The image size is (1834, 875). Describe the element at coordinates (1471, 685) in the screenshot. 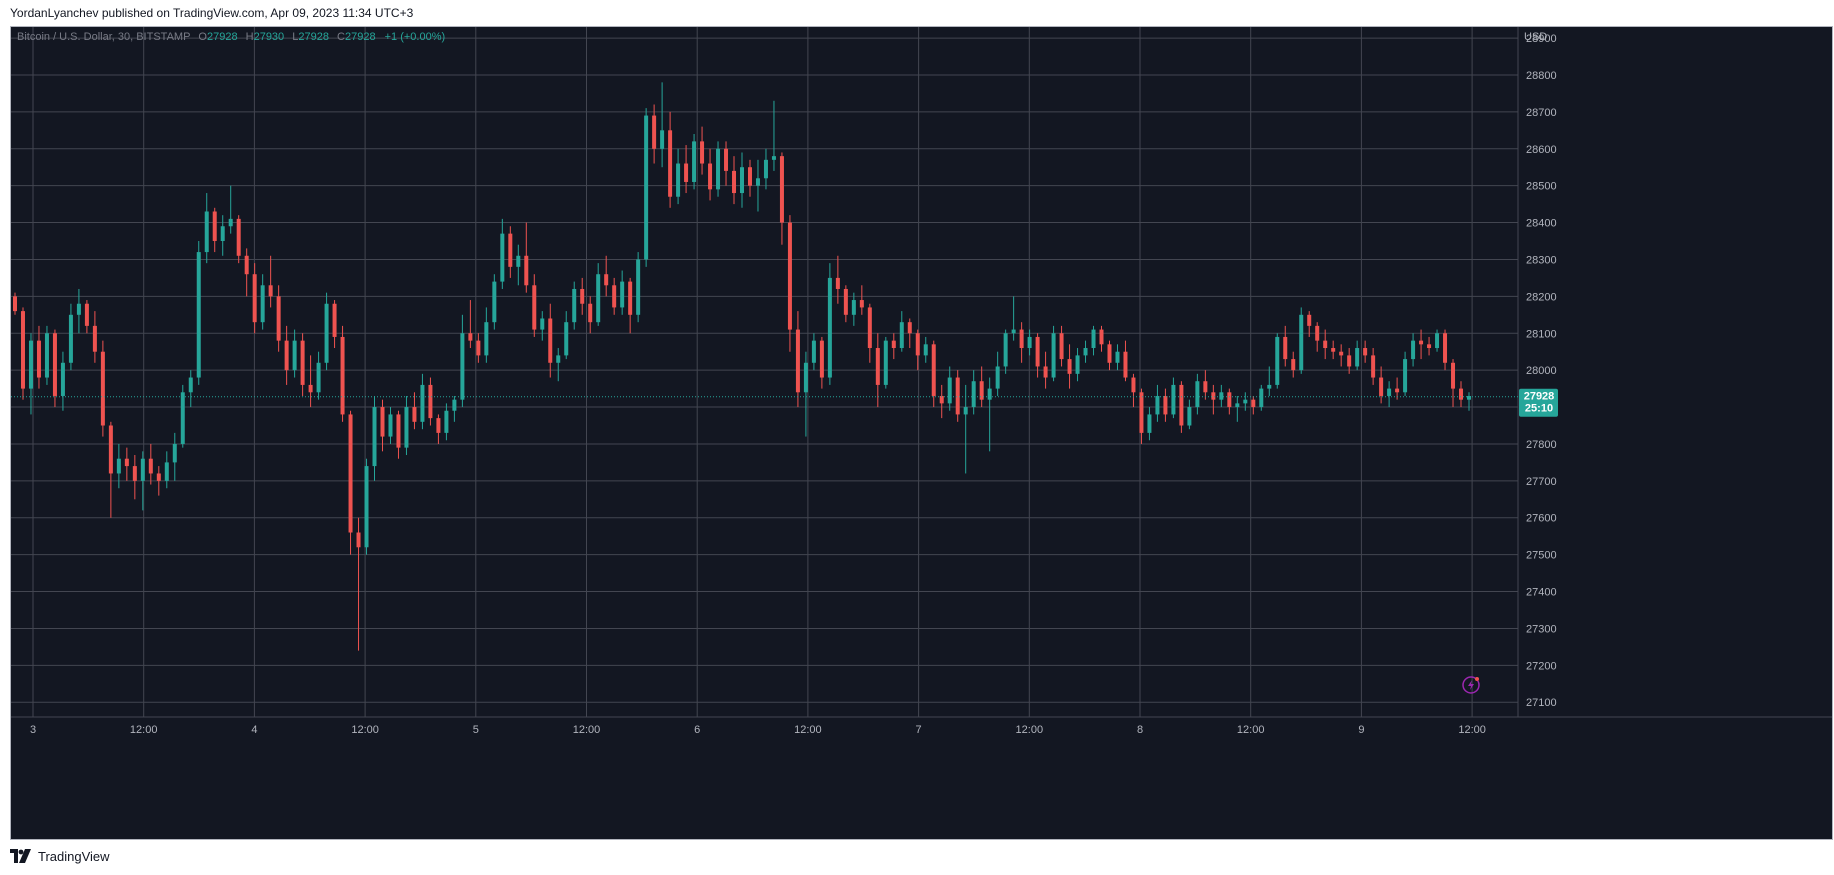

I see `lightning-icon` at that location.